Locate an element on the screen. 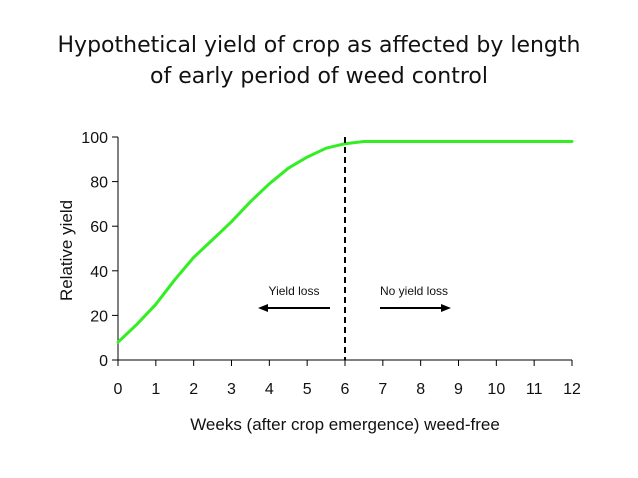  y-tick-label: 100 is located at coordinates (94, 138).